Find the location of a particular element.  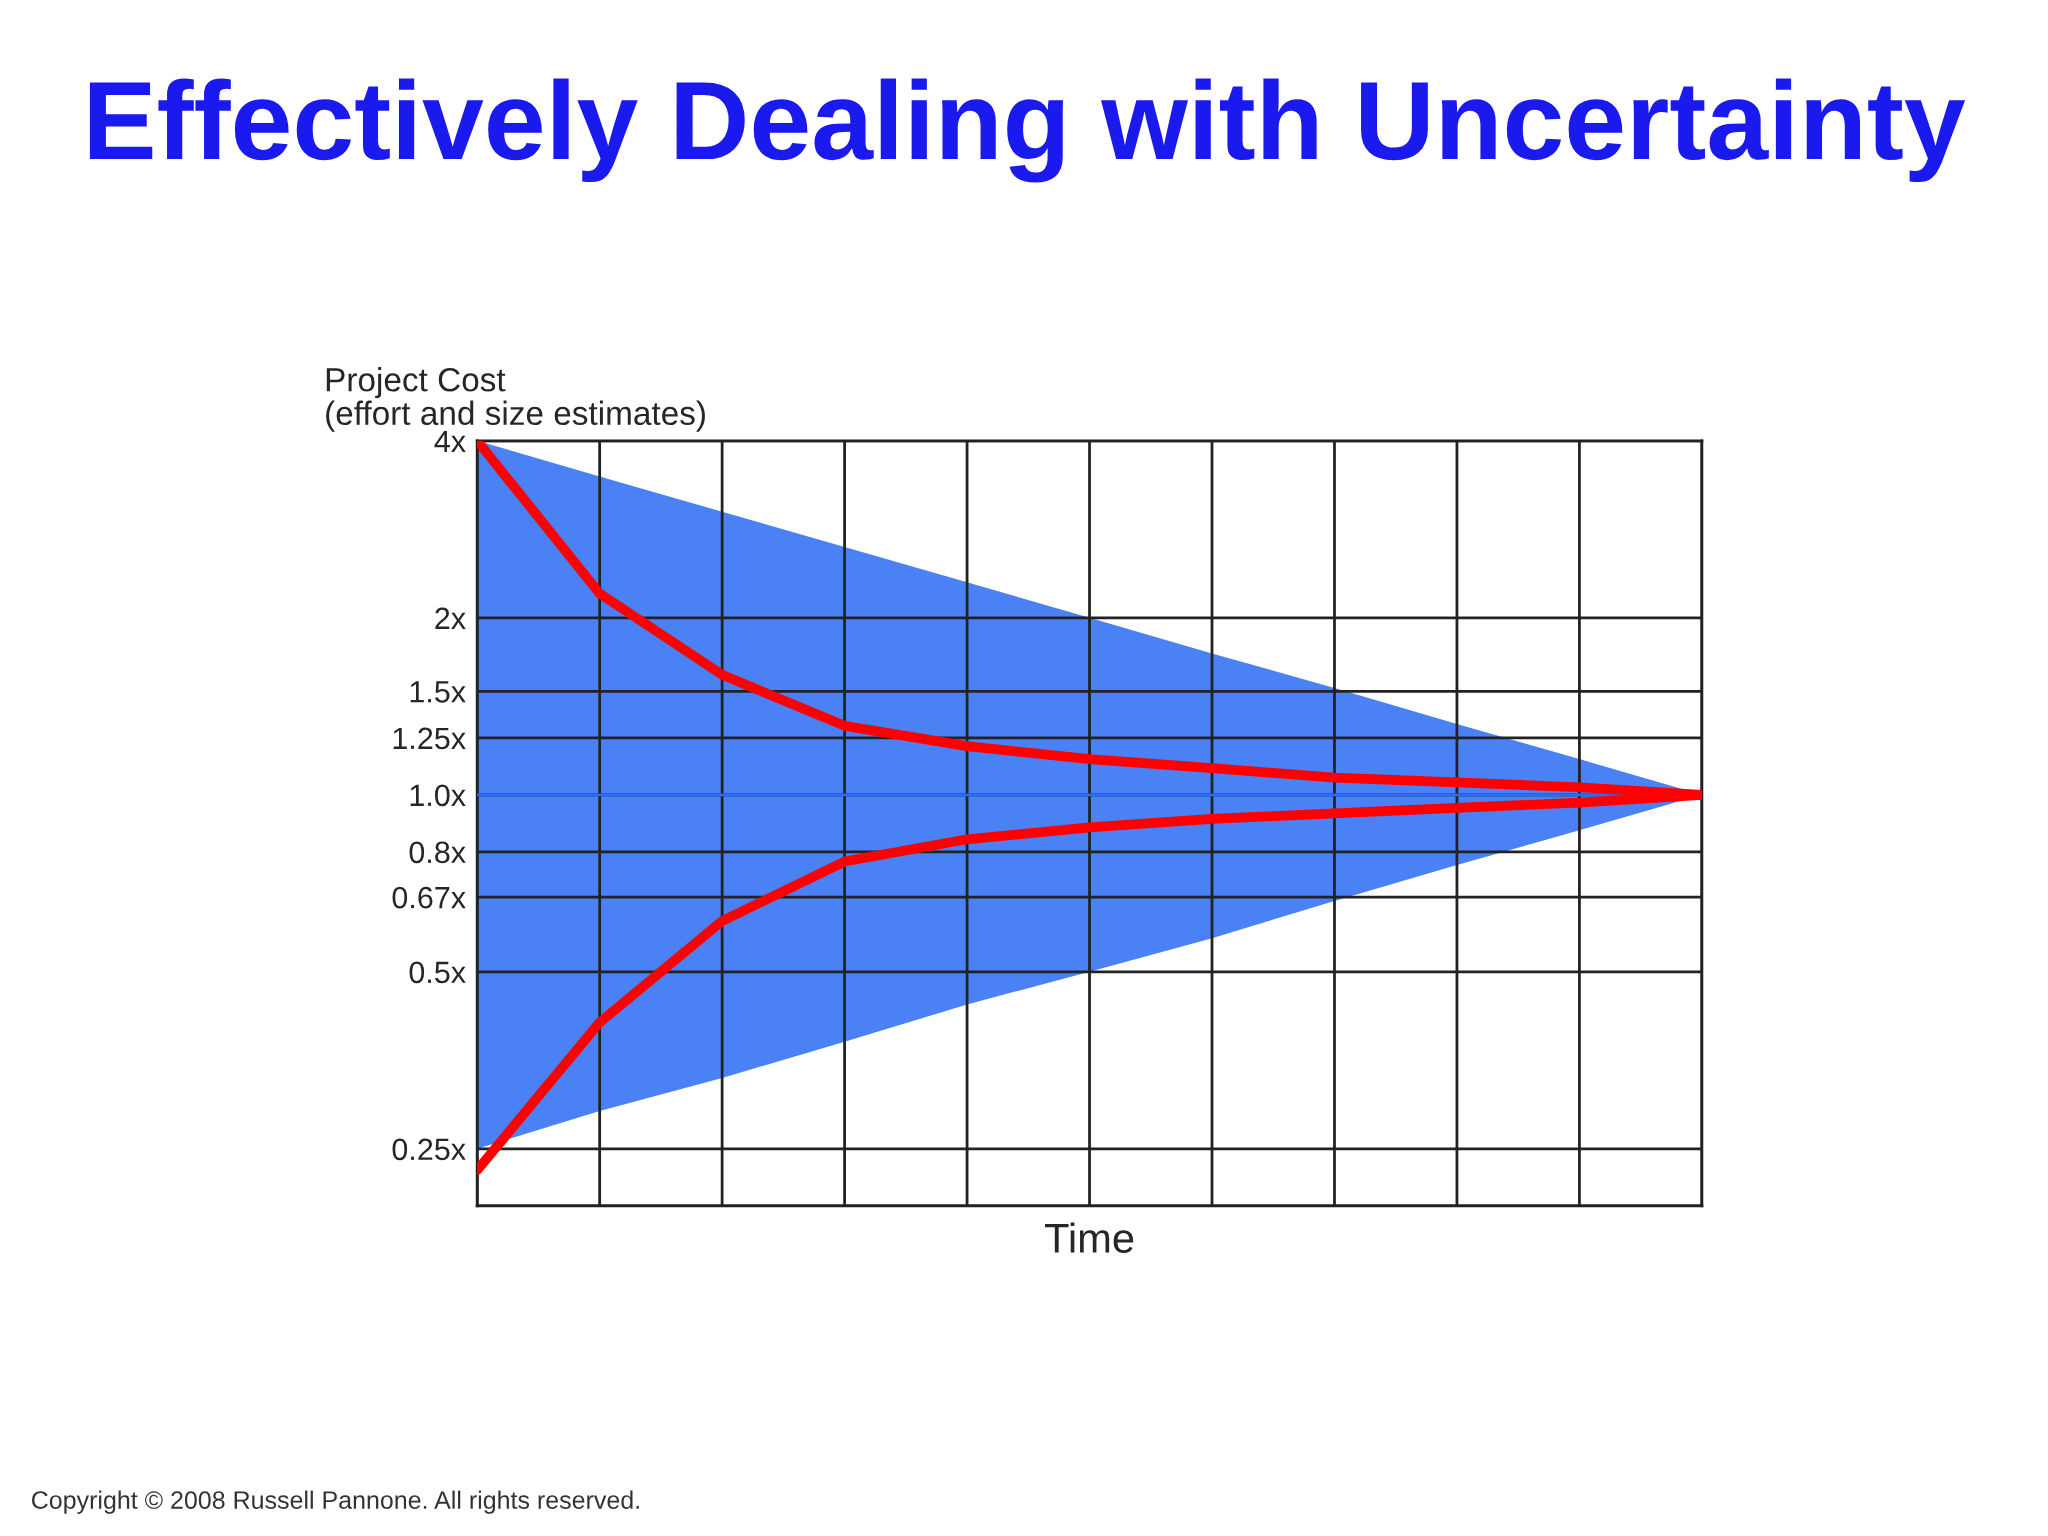

text: Copyright © 2008 Russell Pannone. All rights reserved. is located at coordinates (335, 1502).